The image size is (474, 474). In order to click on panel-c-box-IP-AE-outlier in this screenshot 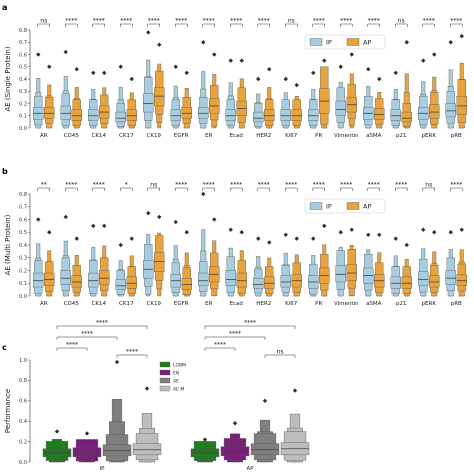, I will do `click(117, 362)`.